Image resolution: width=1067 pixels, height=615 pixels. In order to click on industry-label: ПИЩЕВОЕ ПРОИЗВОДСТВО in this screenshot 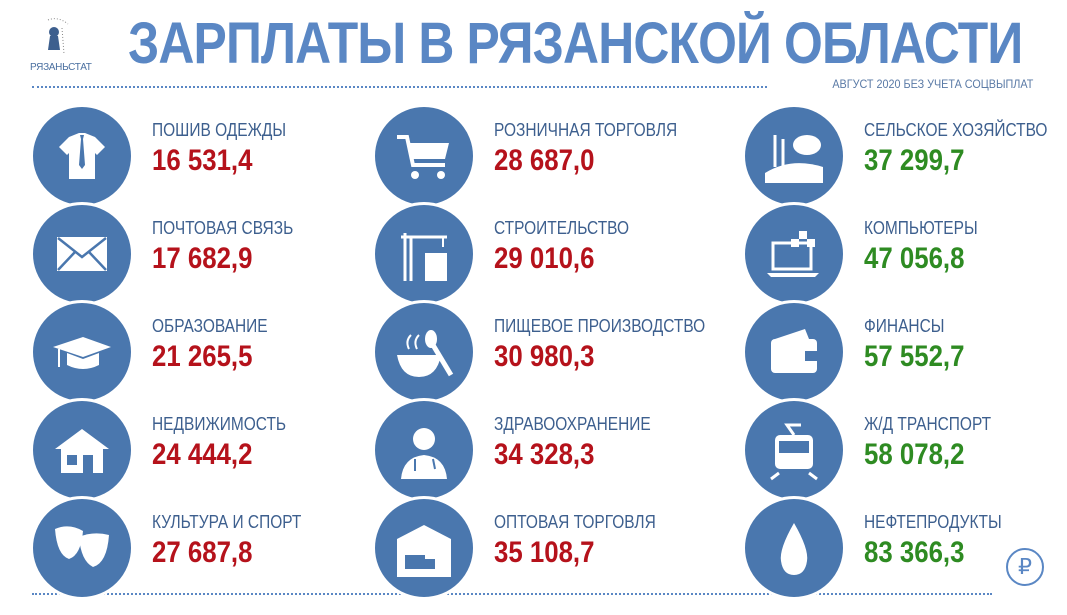, I will do `click(600, 326)`.